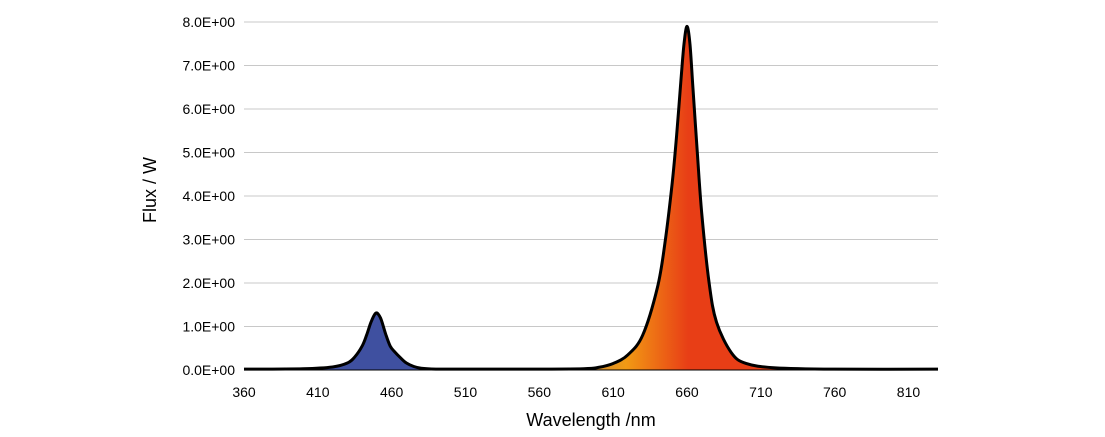 The width and height of the screenshot is (1105, 437). I want to click on y-tick-label: 3.0E+00, so click(208, 240).